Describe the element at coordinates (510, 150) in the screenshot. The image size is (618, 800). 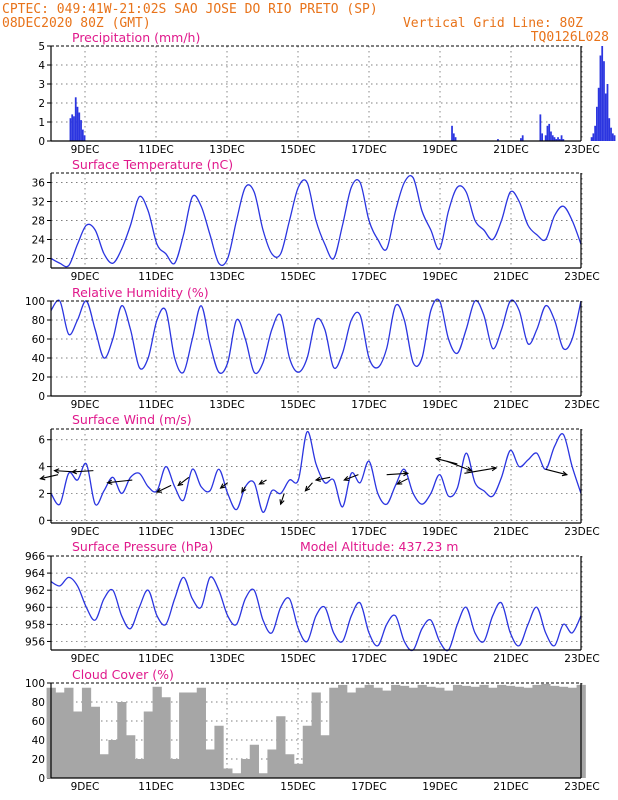
I see `x-tick-label: 21DEC` at that location.